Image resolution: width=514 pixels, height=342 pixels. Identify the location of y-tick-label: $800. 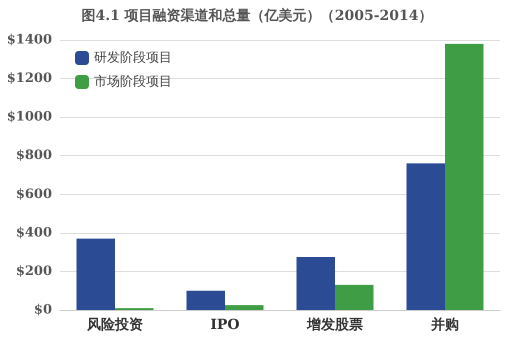
(34, 156).